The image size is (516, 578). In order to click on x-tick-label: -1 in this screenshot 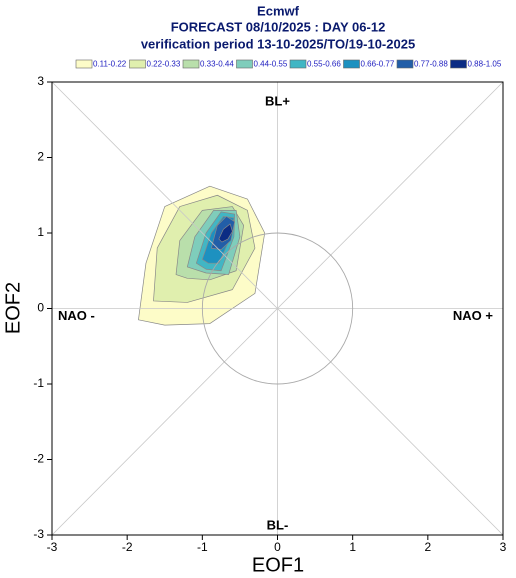, I will do `click(202, 547)`.